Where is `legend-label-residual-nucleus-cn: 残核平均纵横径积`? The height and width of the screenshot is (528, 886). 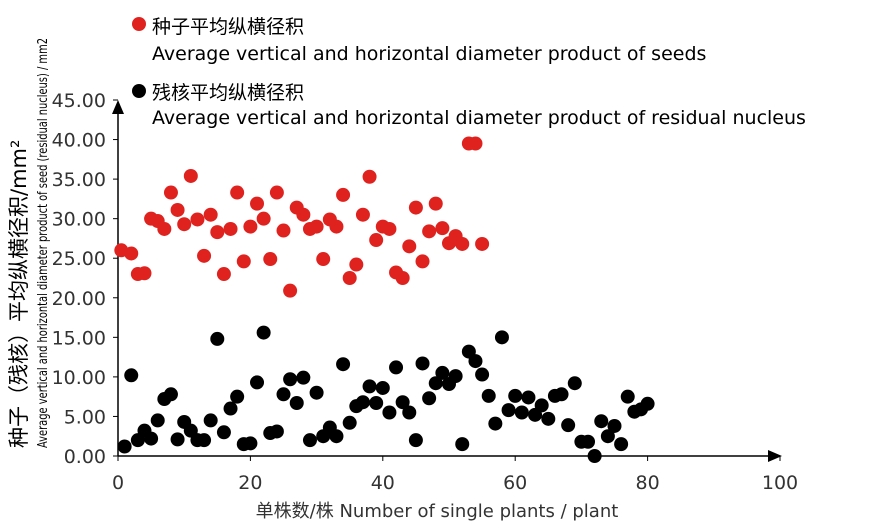 legend-label-residual-nucleus-cn: 残核平均纵横径积 is located at coordinates (228, 93).